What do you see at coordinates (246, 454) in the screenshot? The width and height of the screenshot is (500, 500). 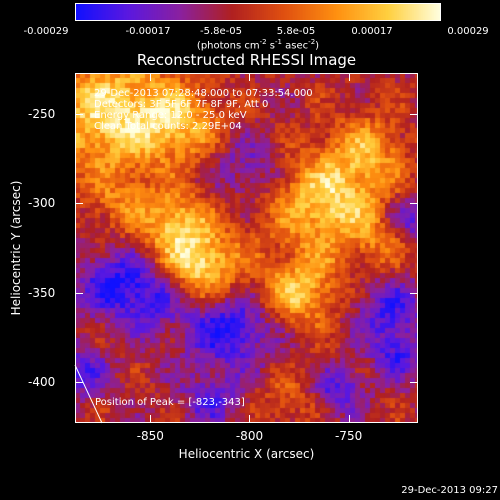 I see `x-axis-label: Heliocentric X (arcsec)` at bounding box center [246, 454].